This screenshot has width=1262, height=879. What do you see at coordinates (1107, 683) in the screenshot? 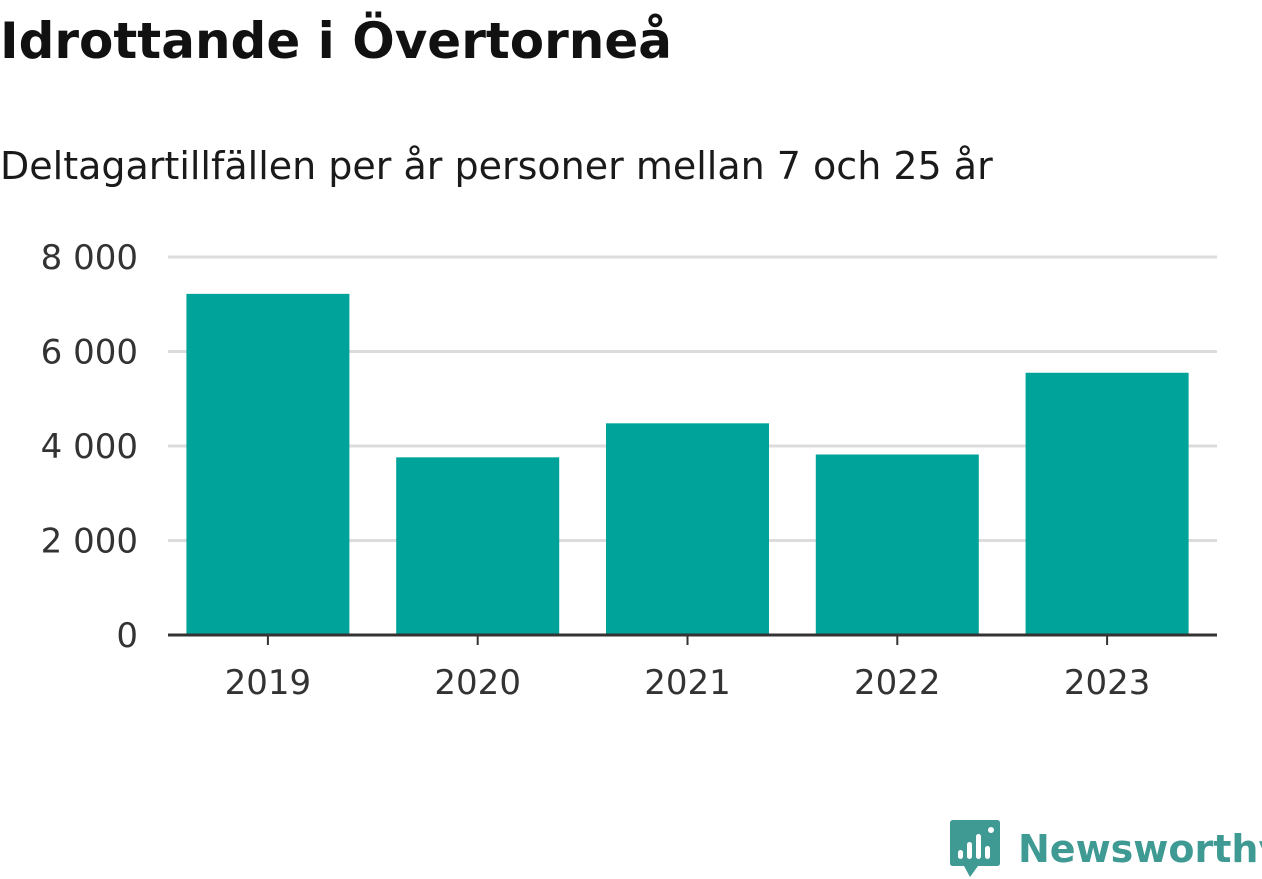
I see `x-tick-label: 2023` at bounding box center [1107, 683].